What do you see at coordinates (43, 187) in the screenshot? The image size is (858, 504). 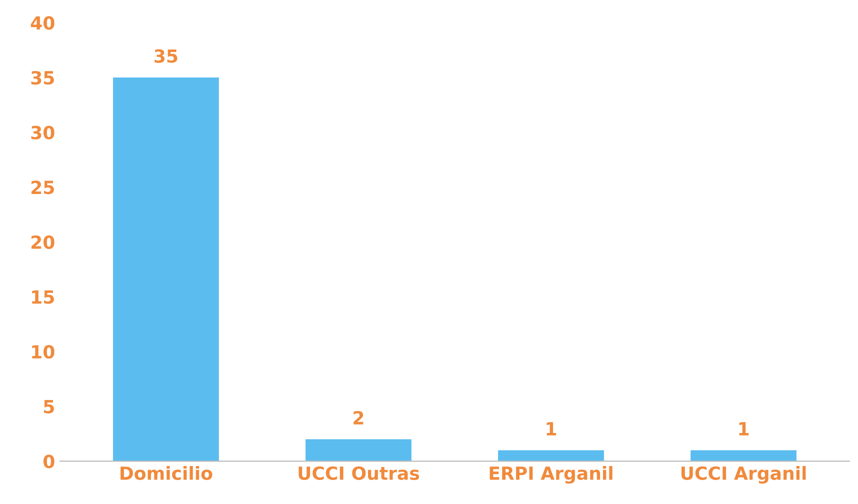 I see `y-tick-label: 25` at bounding box center [43, 187].